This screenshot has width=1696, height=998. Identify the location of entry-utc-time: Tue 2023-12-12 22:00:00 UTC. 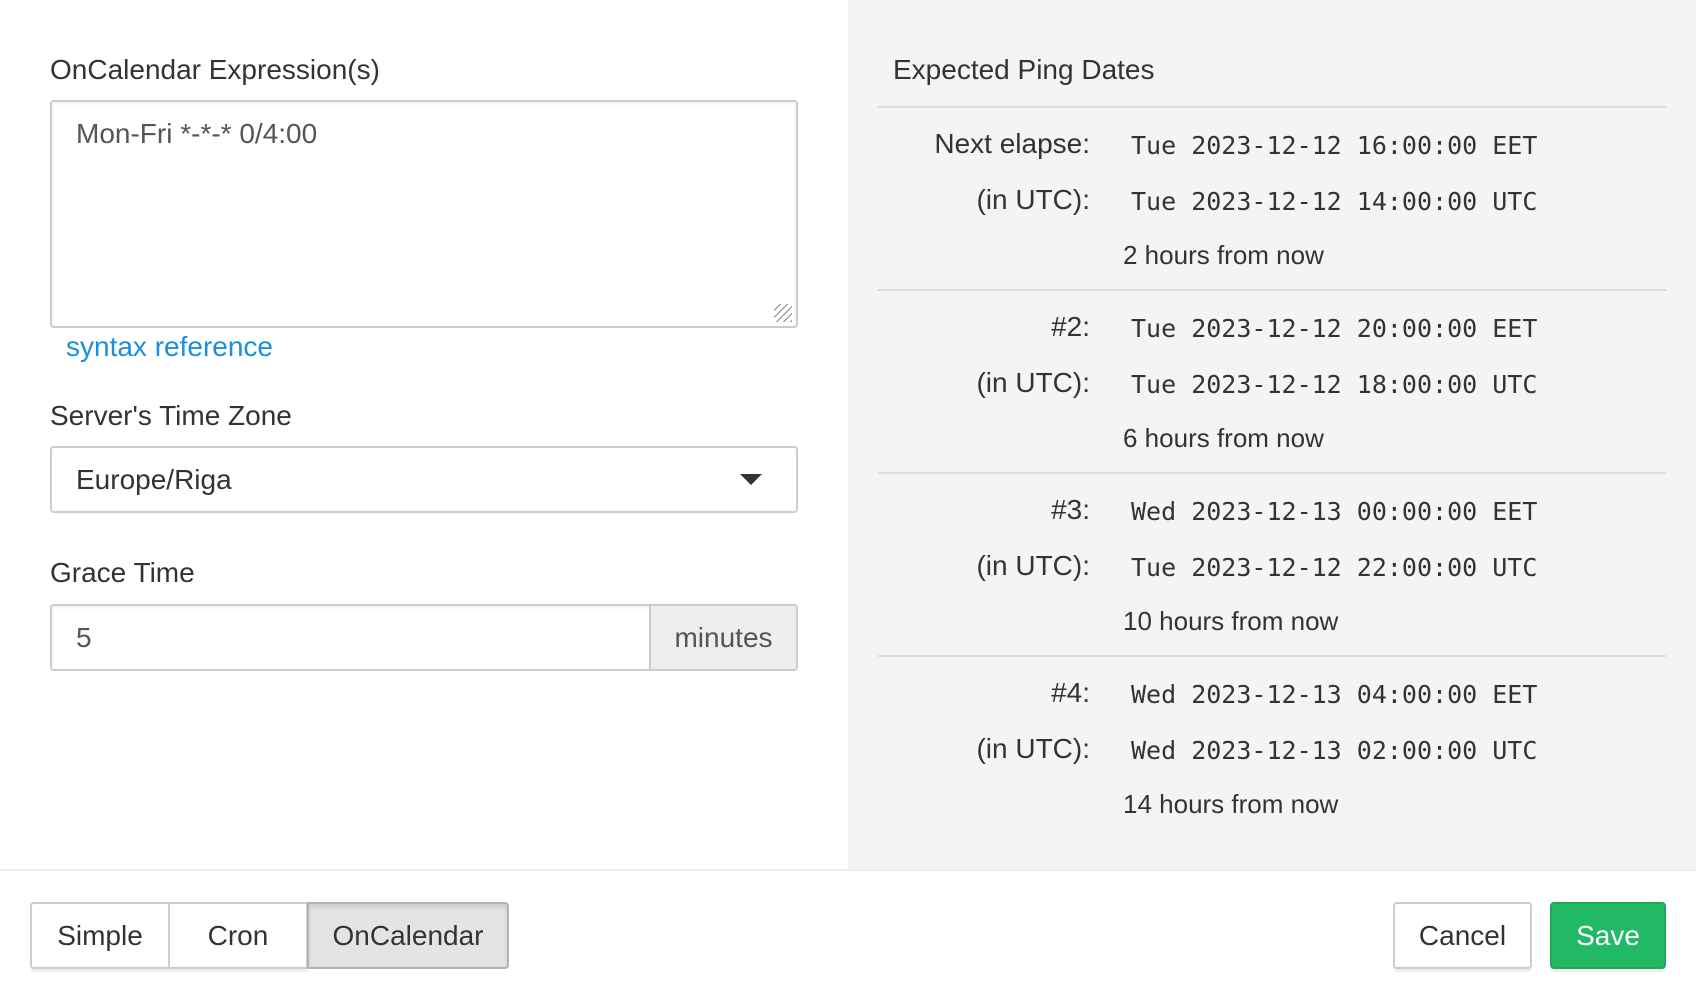
(1334, 567).